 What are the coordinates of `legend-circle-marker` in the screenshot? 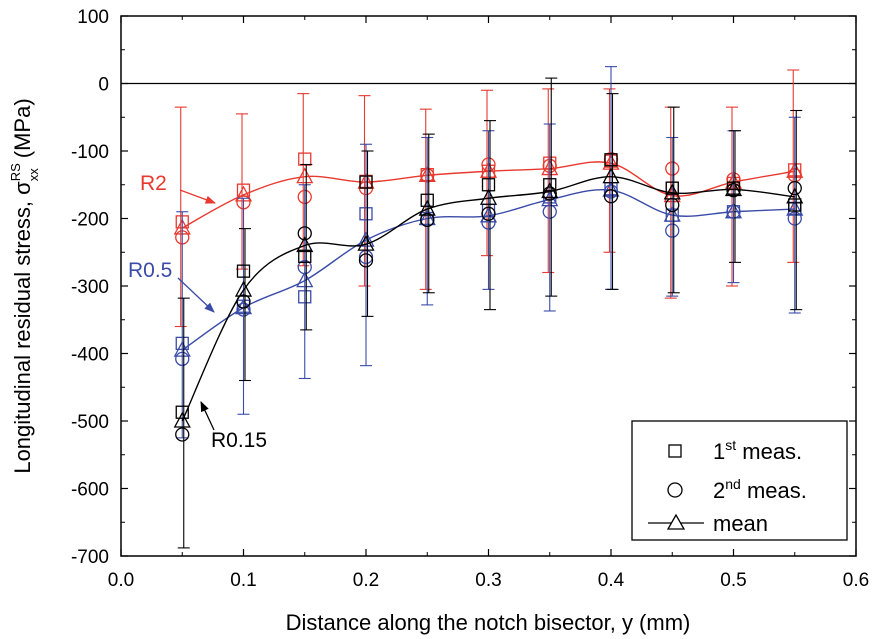 It's located at (675, 490).